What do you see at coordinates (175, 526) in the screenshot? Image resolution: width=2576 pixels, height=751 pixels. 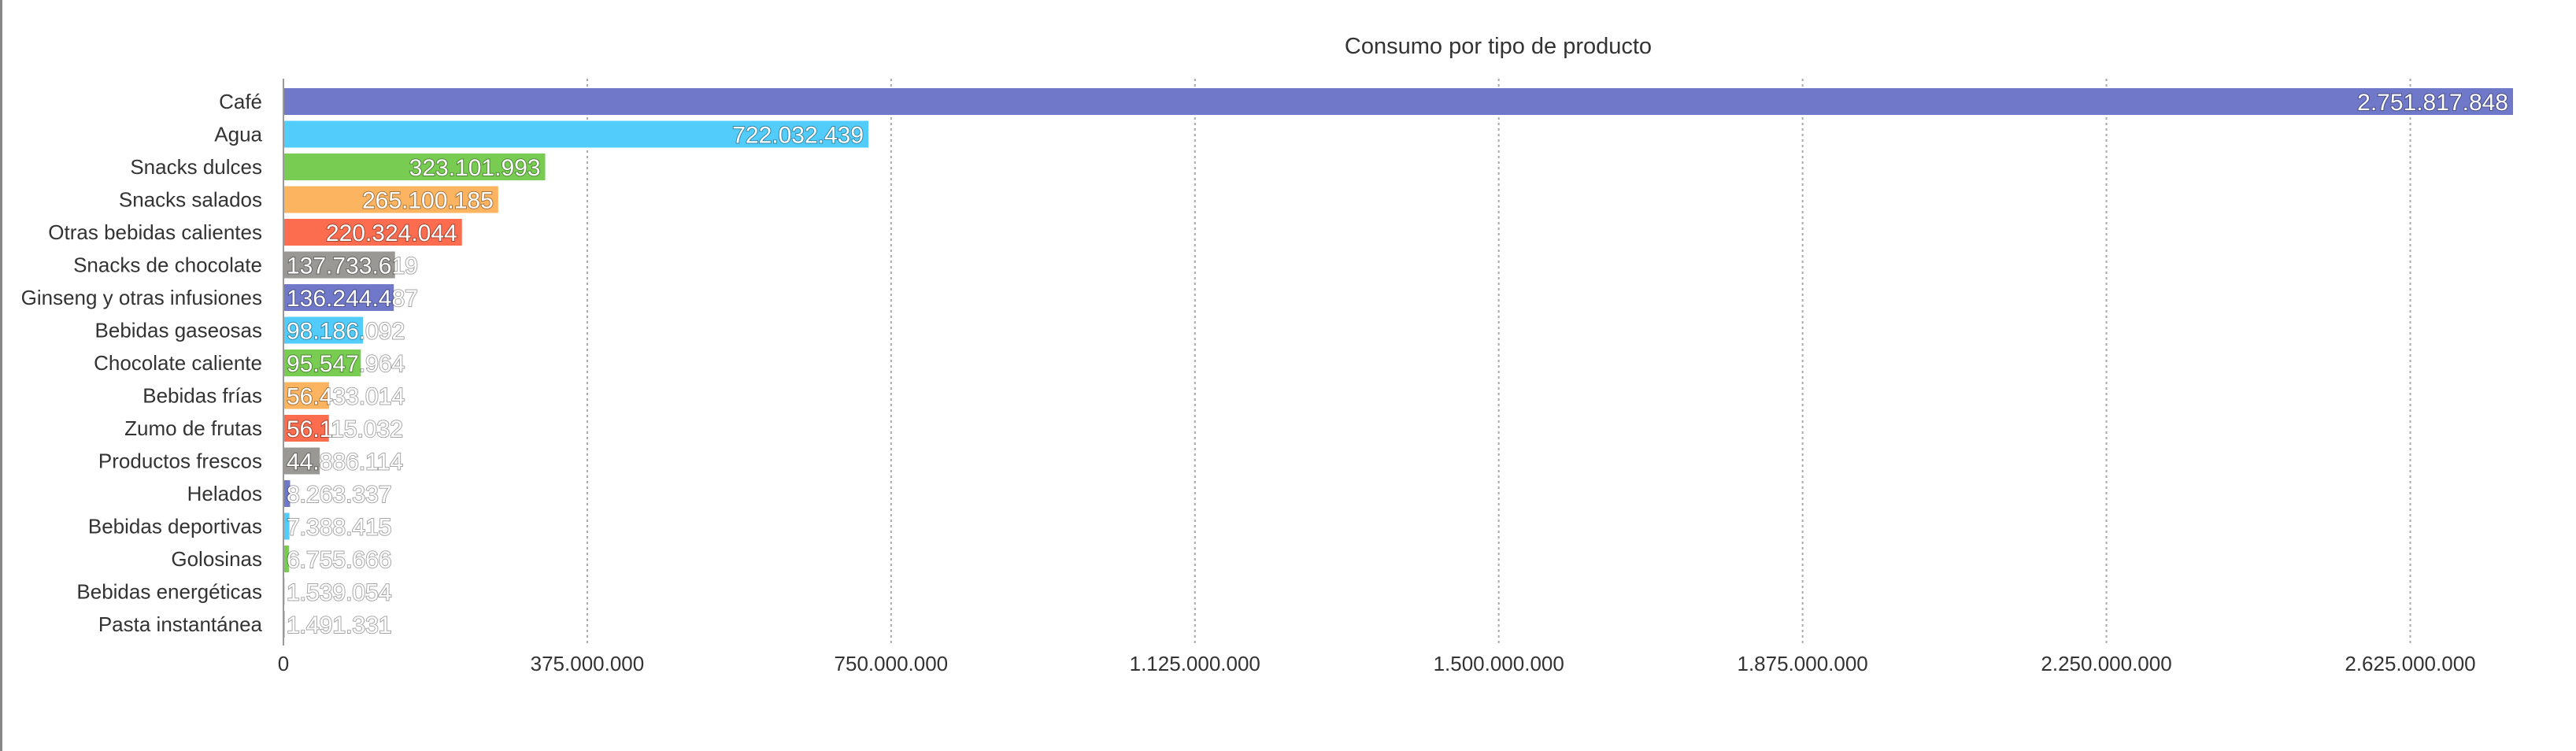 I see `category-label: Bebidas deportivas` at bounding box center [175, 526].